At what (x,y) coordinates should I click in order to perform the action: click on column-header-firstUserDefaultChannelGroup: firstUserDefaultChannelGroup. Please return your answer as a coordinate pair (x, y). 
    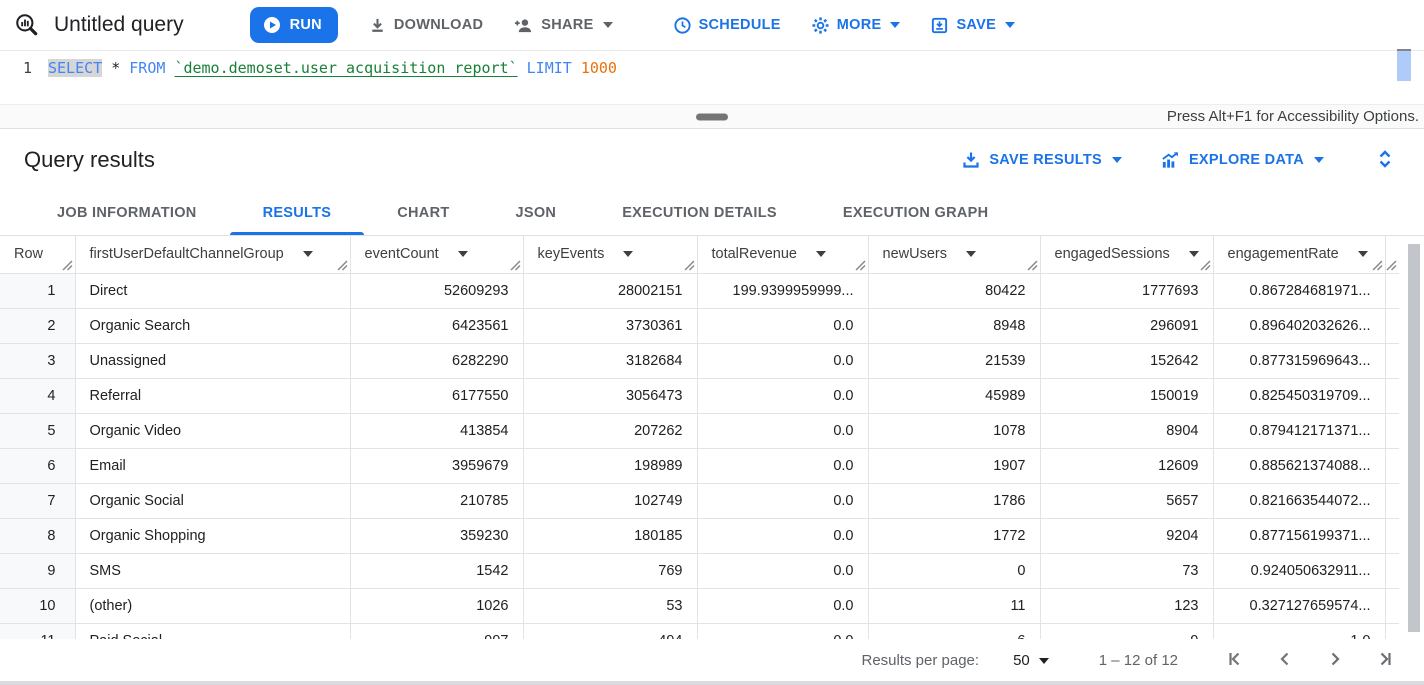
    Looking at the image, I should click on (213, 255).